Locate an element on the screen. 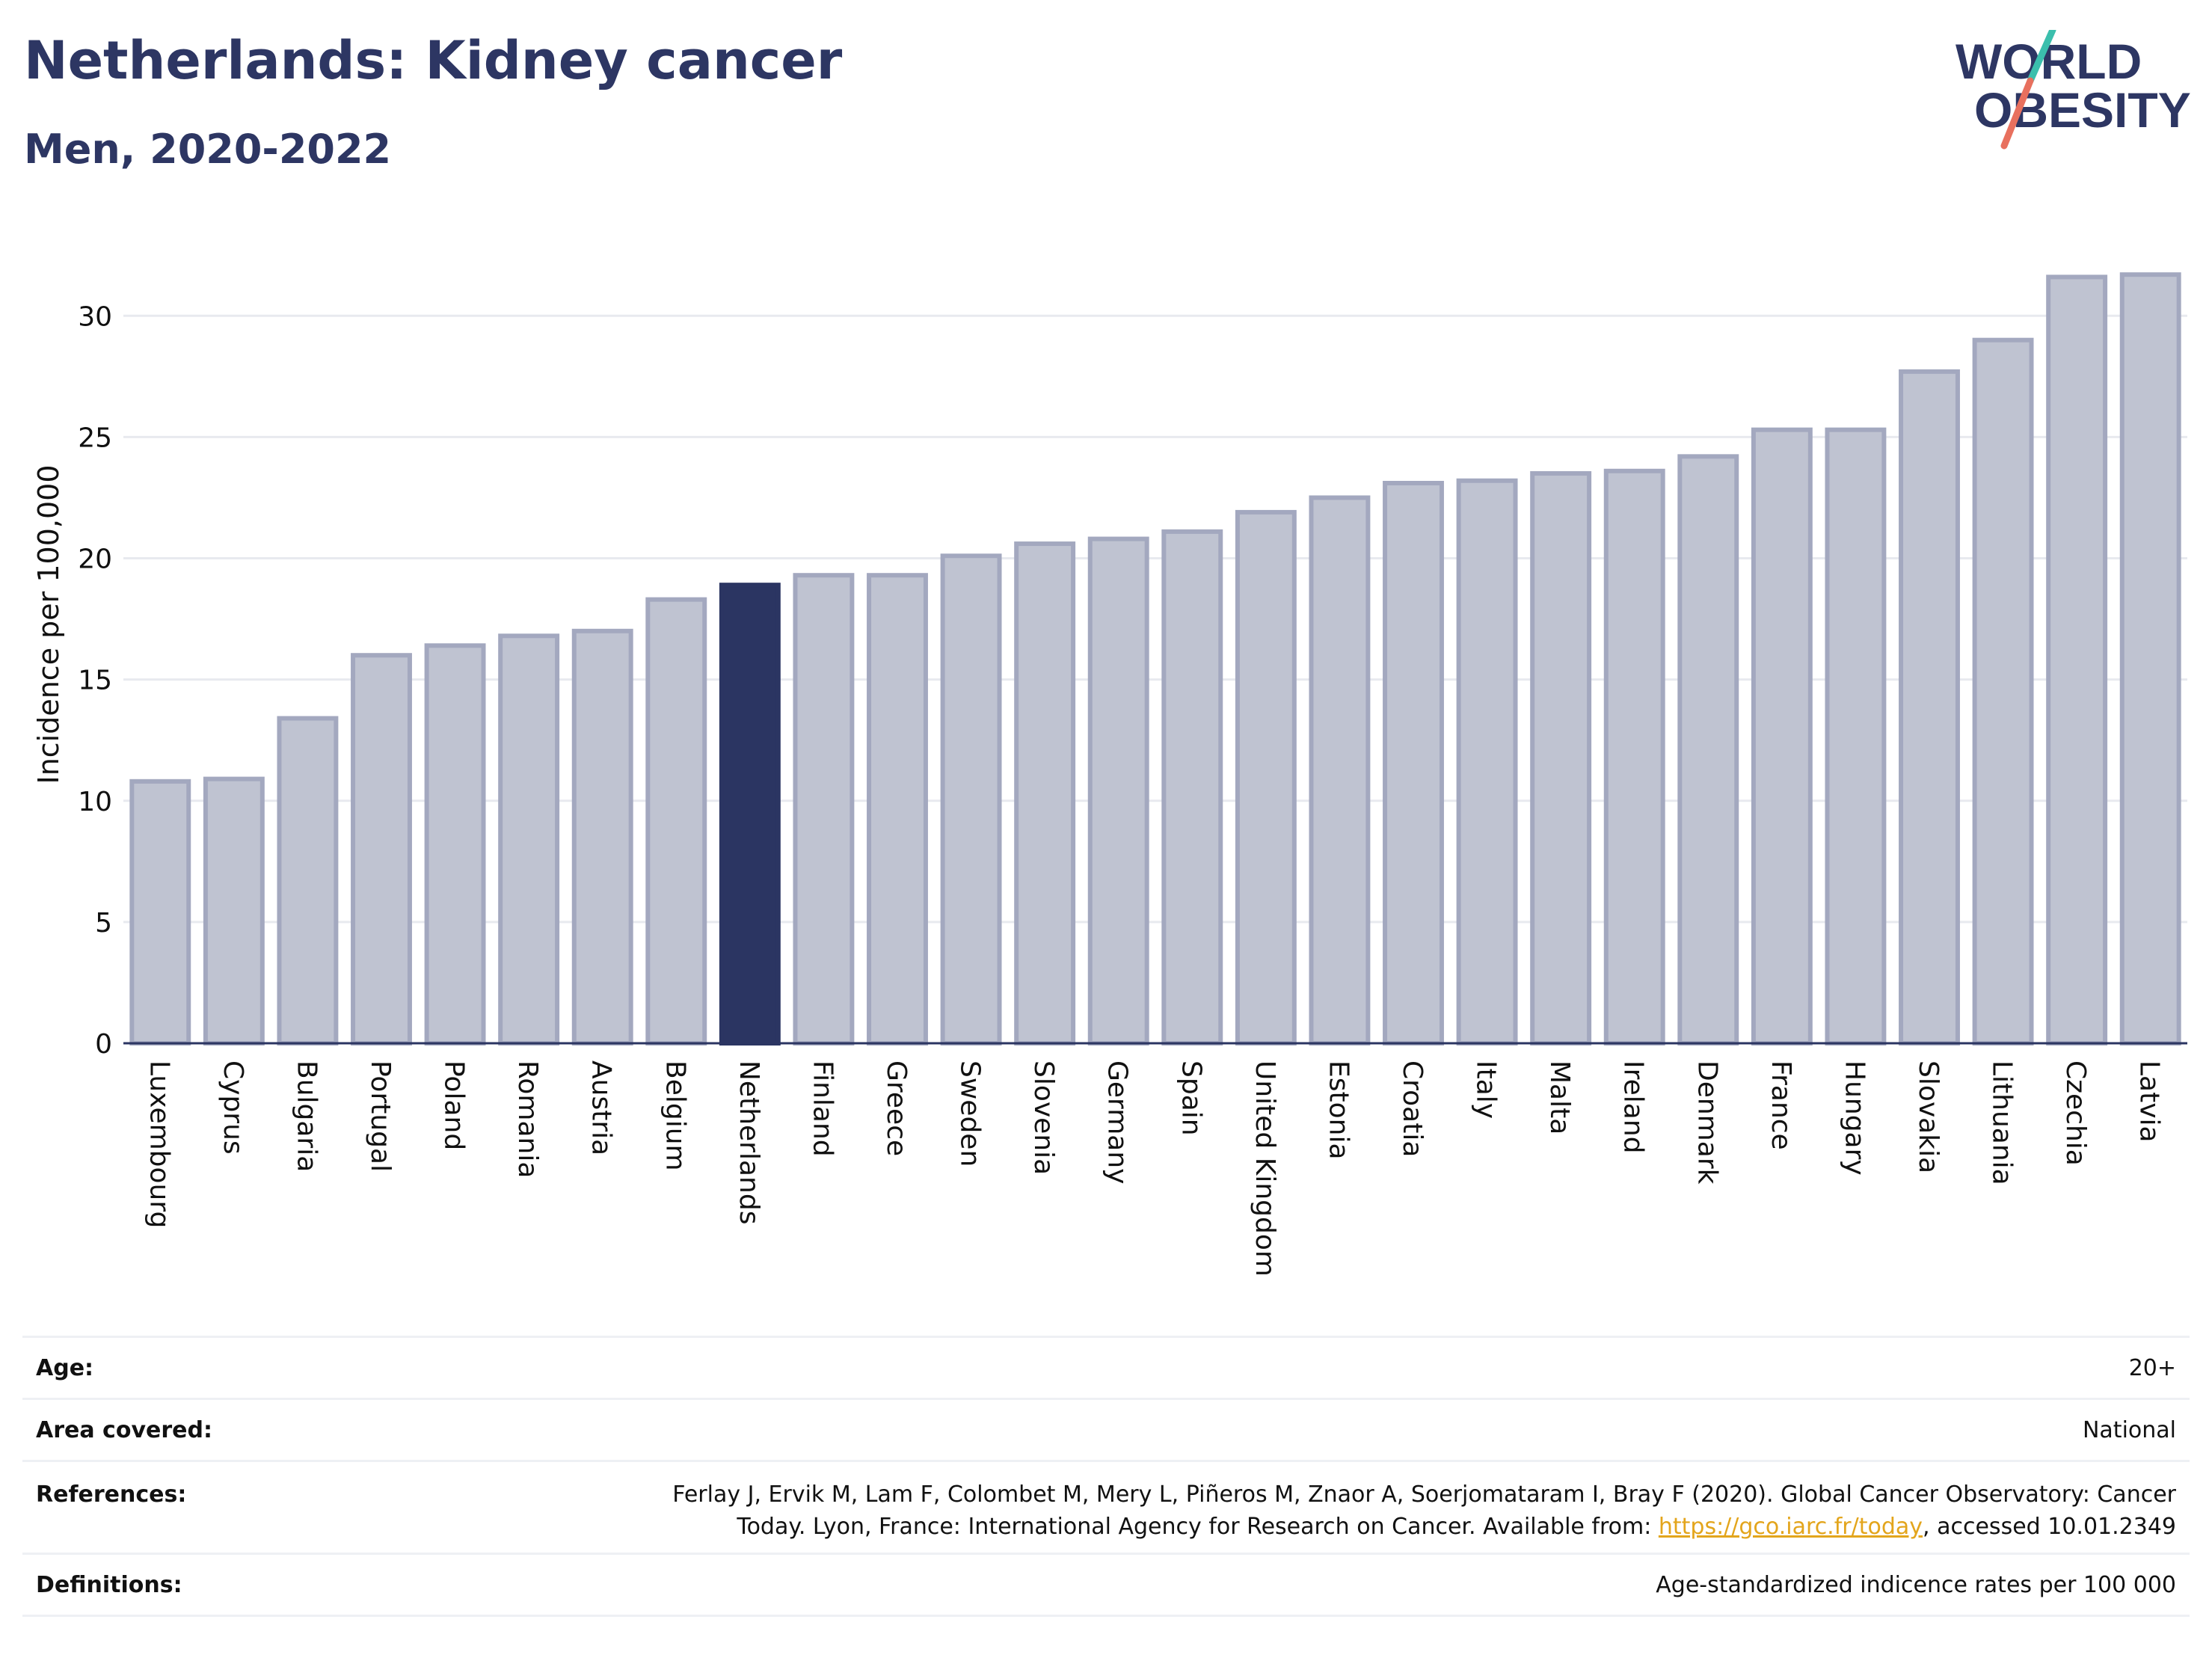  bar-romania is located at coordinates (529, 839).